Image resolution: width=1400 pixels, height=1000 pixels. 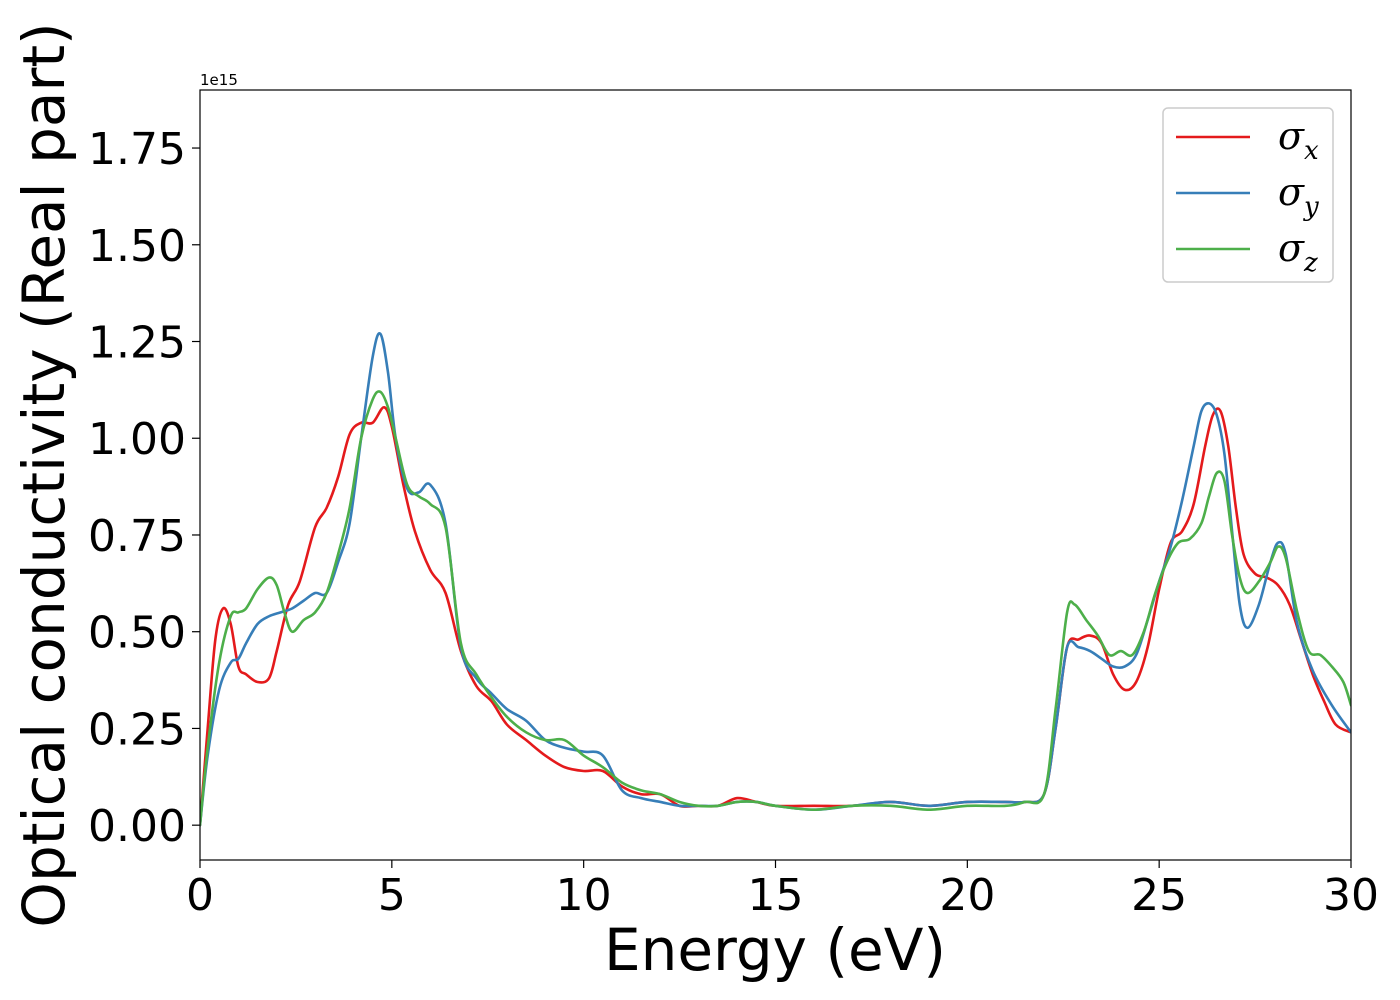 I want to click on legend-subscript: y, so click(x=1311, y=207).